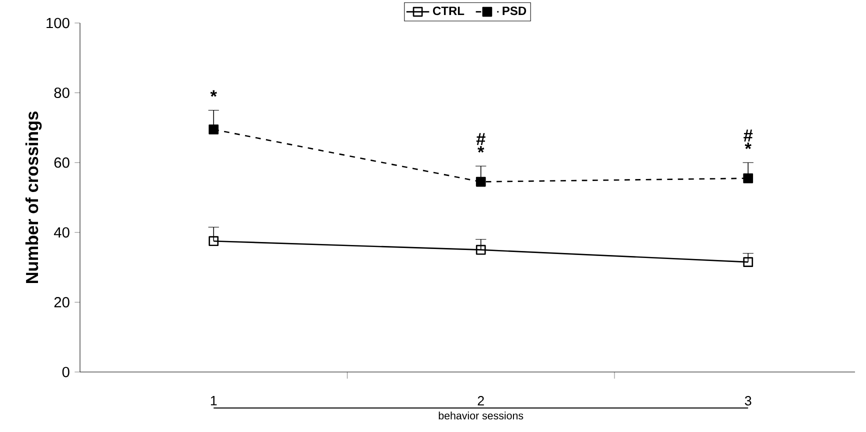  I want to click on y-tick-label: 100, so click(58, 23).